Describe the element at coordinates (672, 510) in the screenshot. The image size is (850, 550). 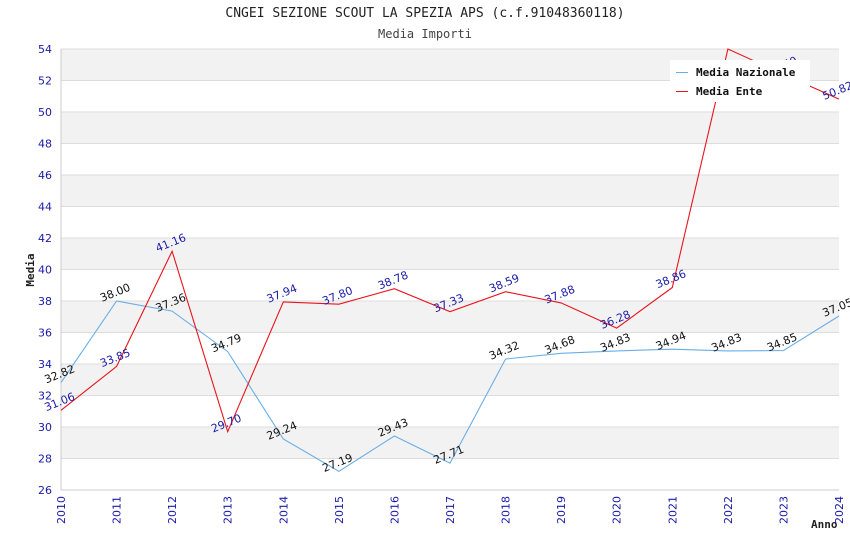
I see `x-tick-label: 2021` at that location.